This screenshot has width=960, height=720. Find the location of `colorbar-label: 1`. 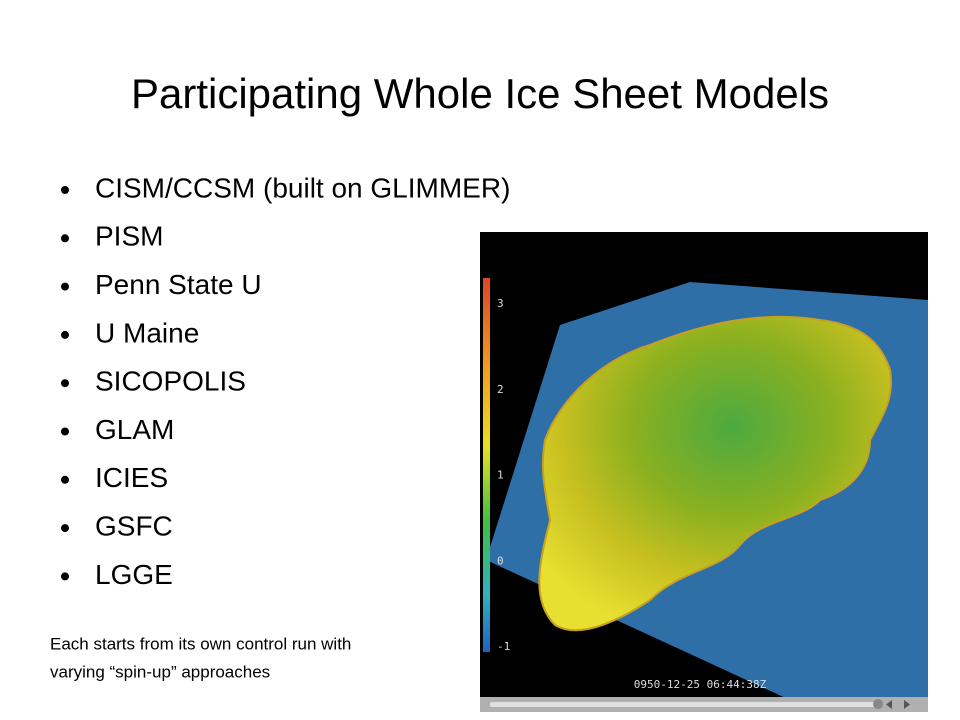

colorbar-label: 1 is located at coordinates (500, 475).